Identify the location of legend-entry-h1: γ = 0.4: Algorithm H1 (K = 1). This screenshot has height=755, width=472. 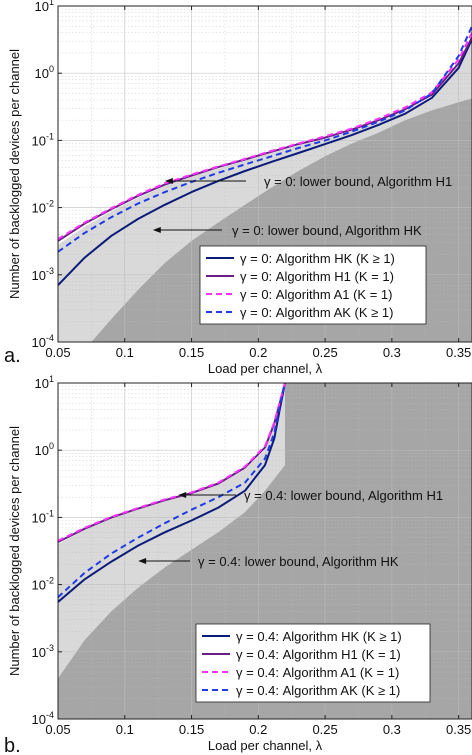
(318, 654).